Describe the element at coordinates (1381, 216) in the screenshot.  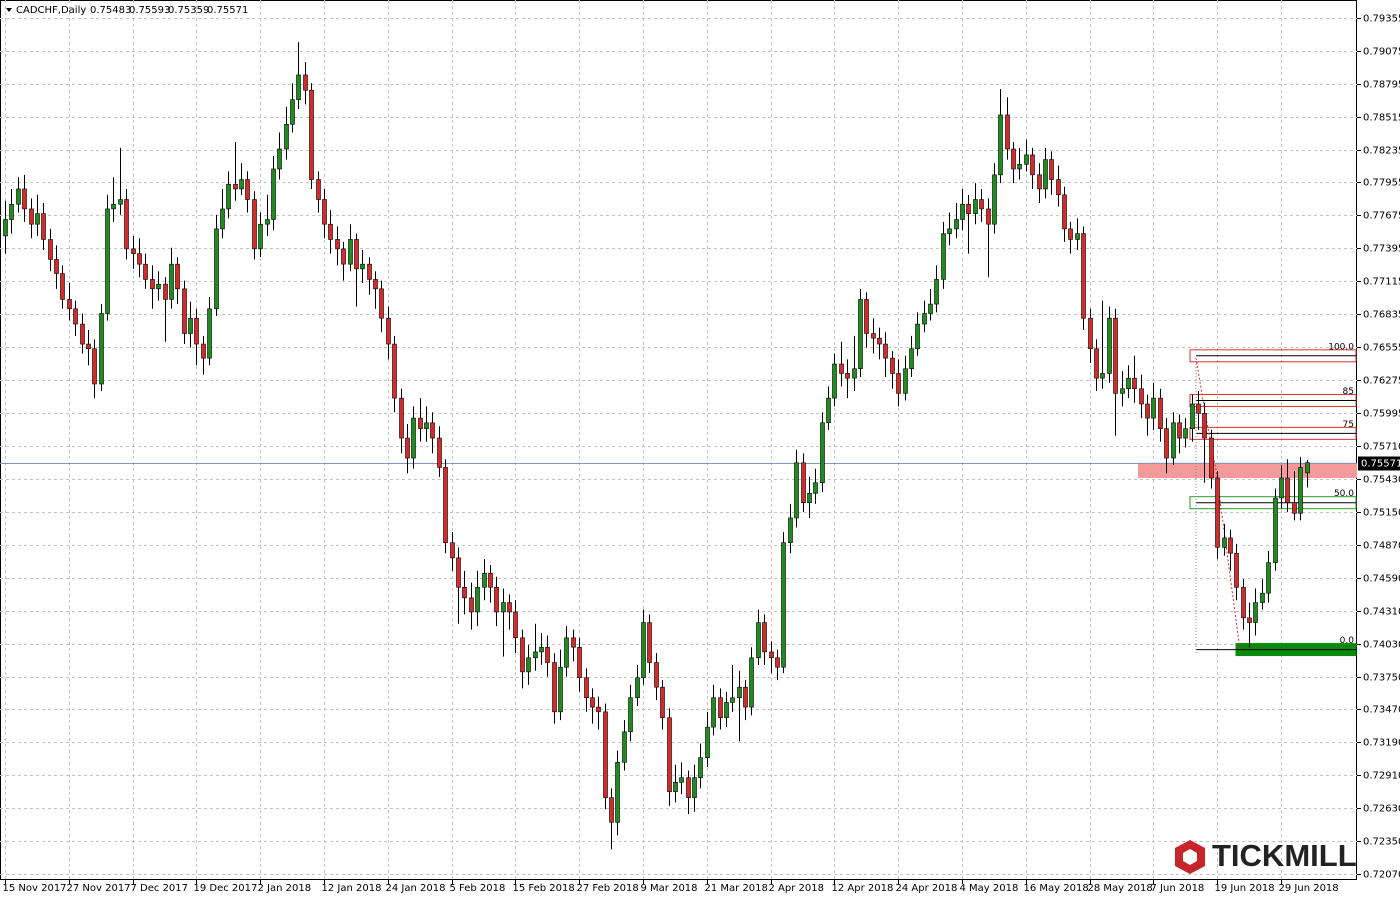
I see `y-tick-label: 0.77675` at that location.